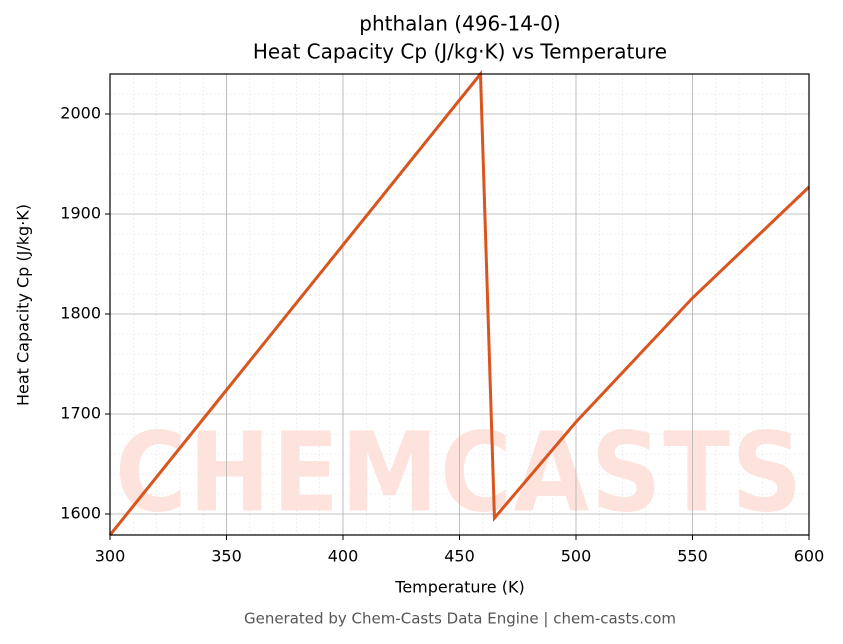  I want to click on x-tick-label: 450, so click(459, 556).